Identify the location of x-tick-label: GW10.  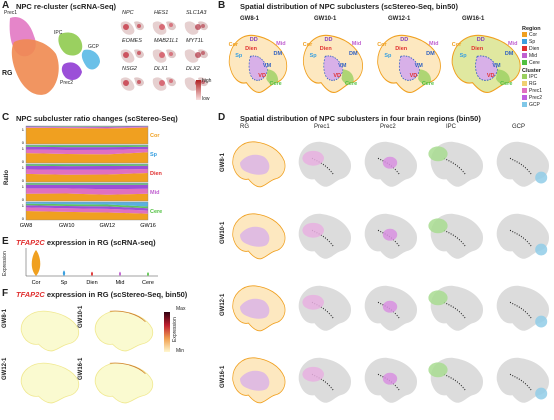
(67, 226).